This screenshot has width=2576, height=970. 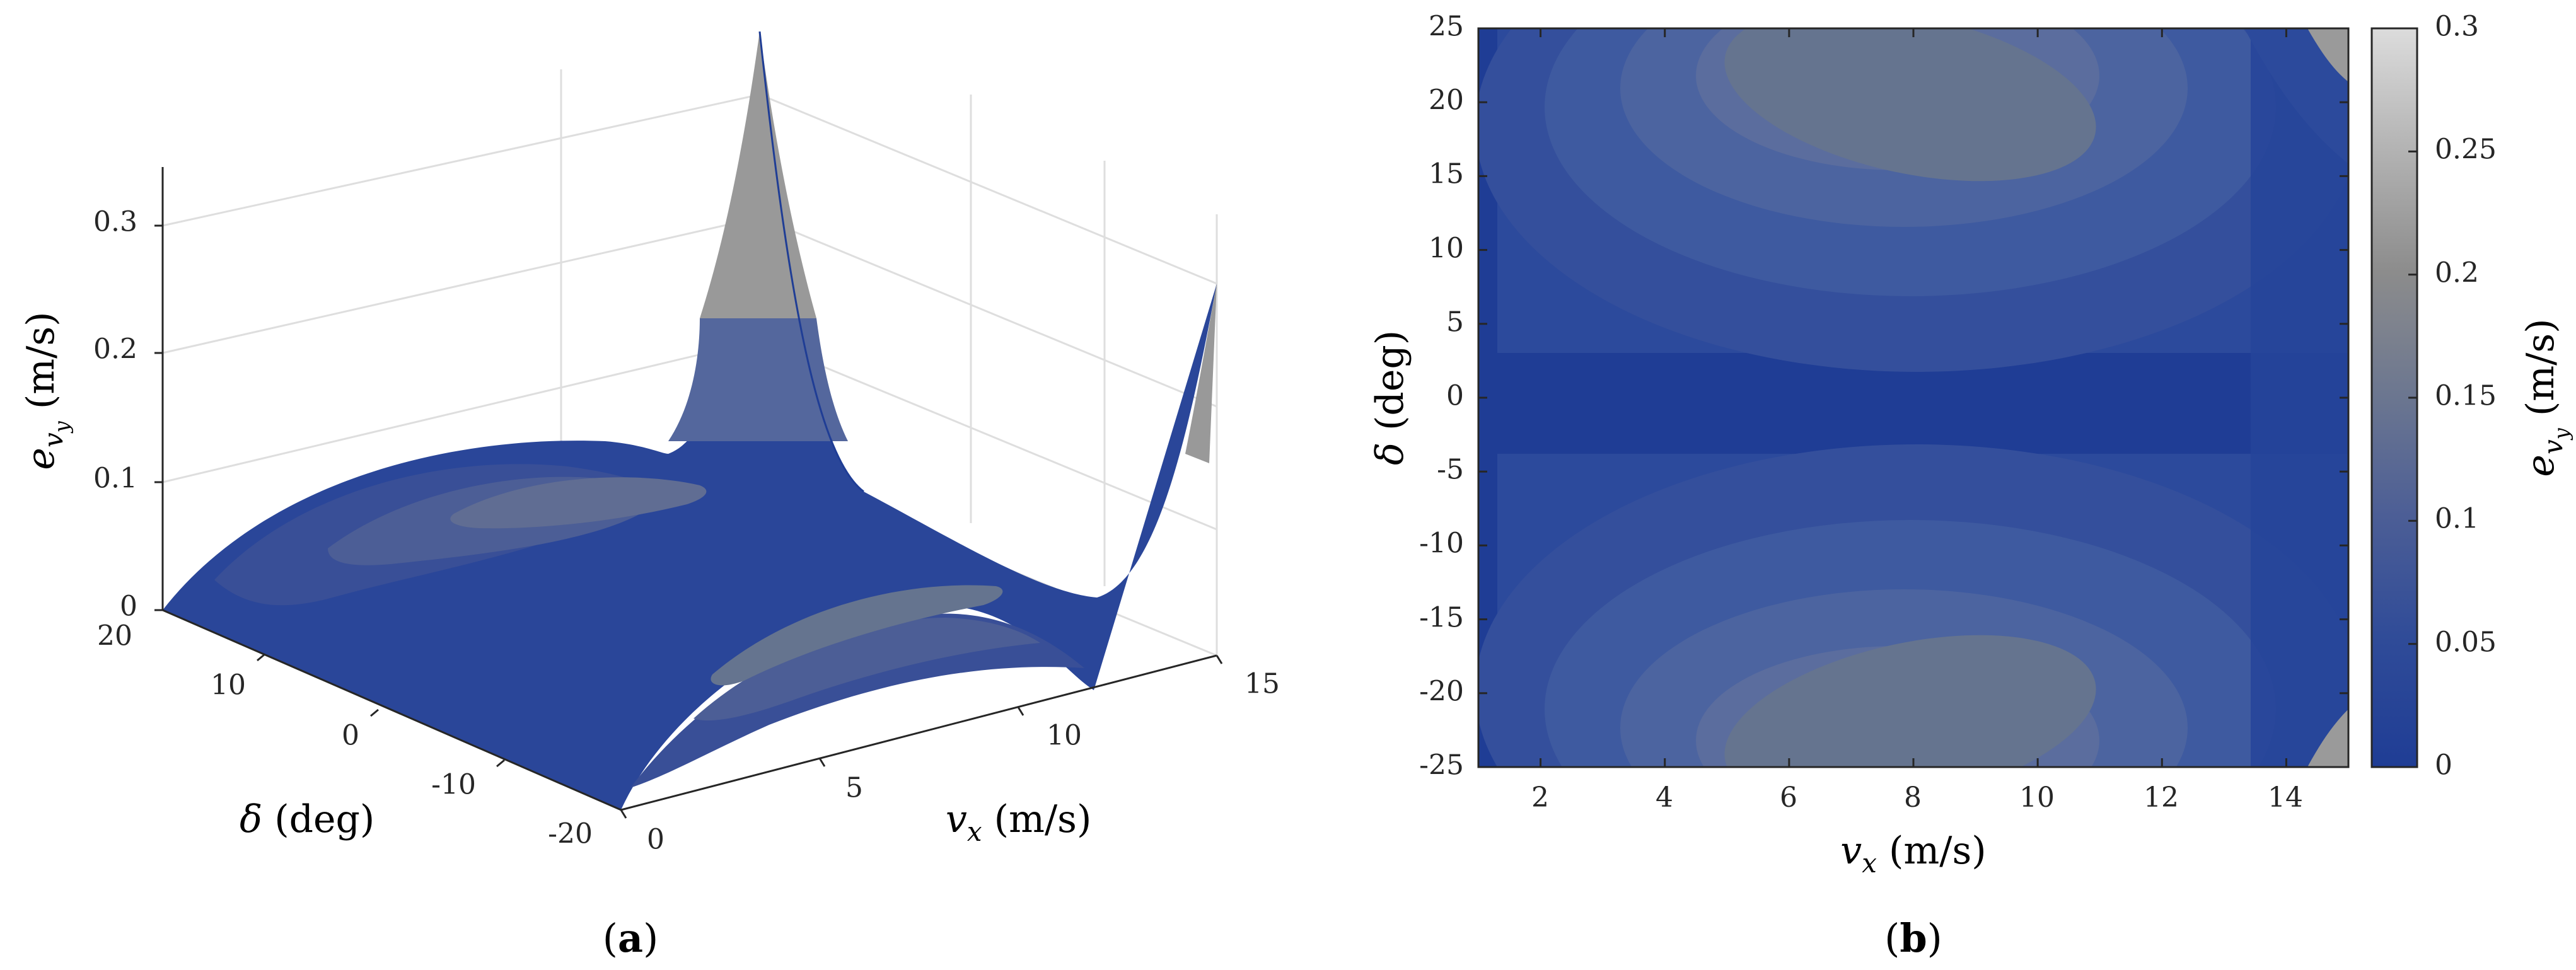 What do you see at coordinates (1450, 470) in the screenshot?
I see `contour-y-tick-m5: -5` at bounding box center [1450, 470].